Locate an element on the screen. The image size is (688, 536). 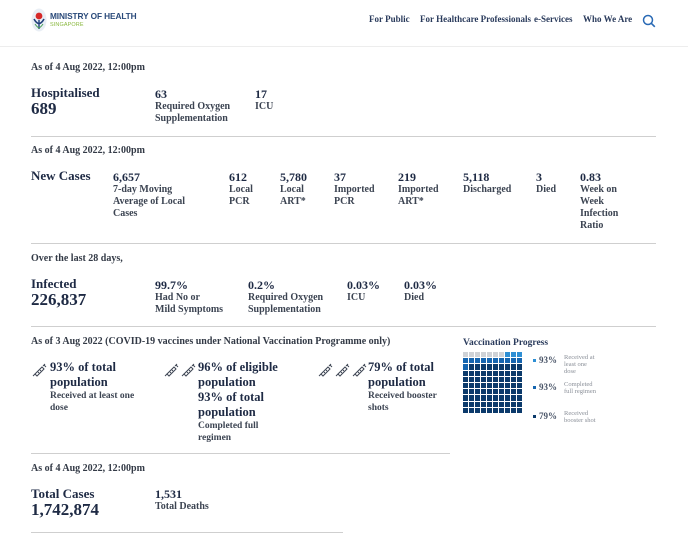
nav-who-we-are: Who We Are is located at coordinates (608, 19).